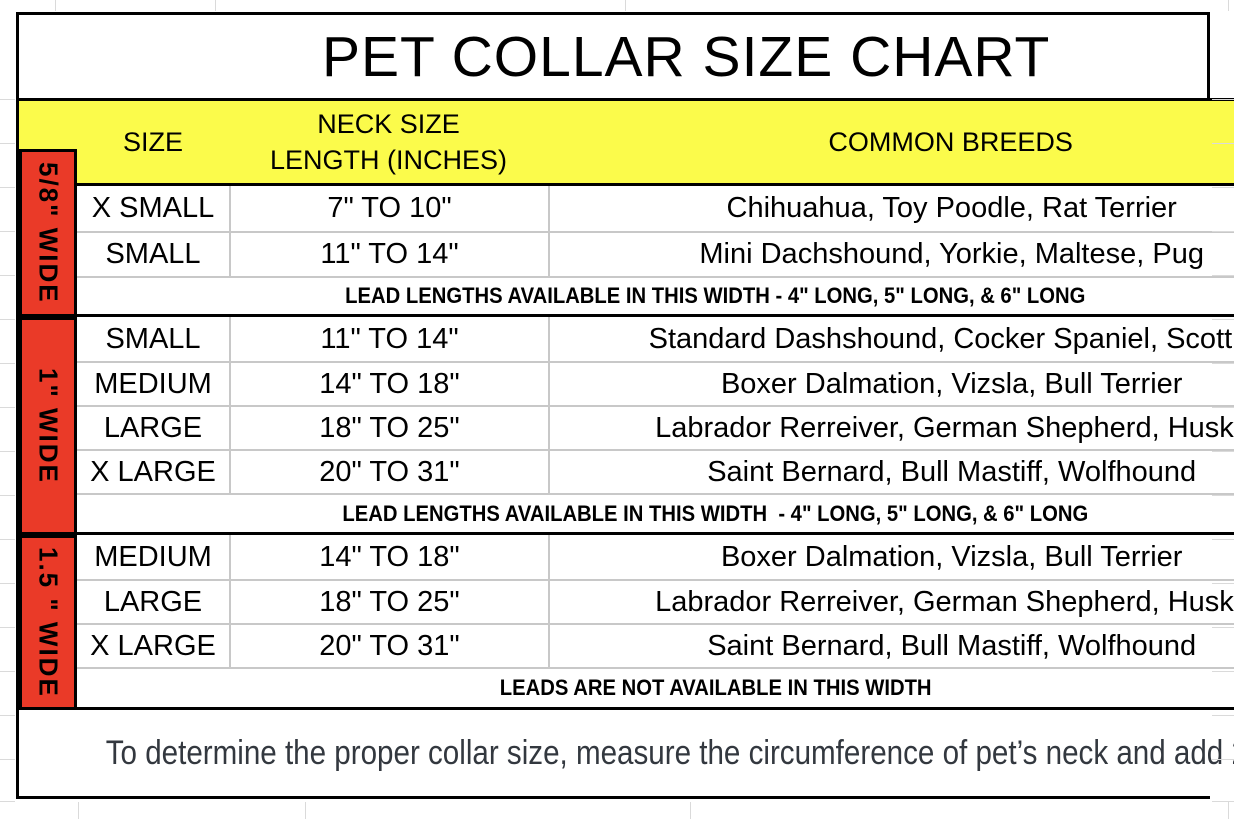 This screenshot has width=1234, height=819. I want to click on breeds-cell: Mini Dachshound, Yorkie, Maltese, Pug, so click(891, 253).